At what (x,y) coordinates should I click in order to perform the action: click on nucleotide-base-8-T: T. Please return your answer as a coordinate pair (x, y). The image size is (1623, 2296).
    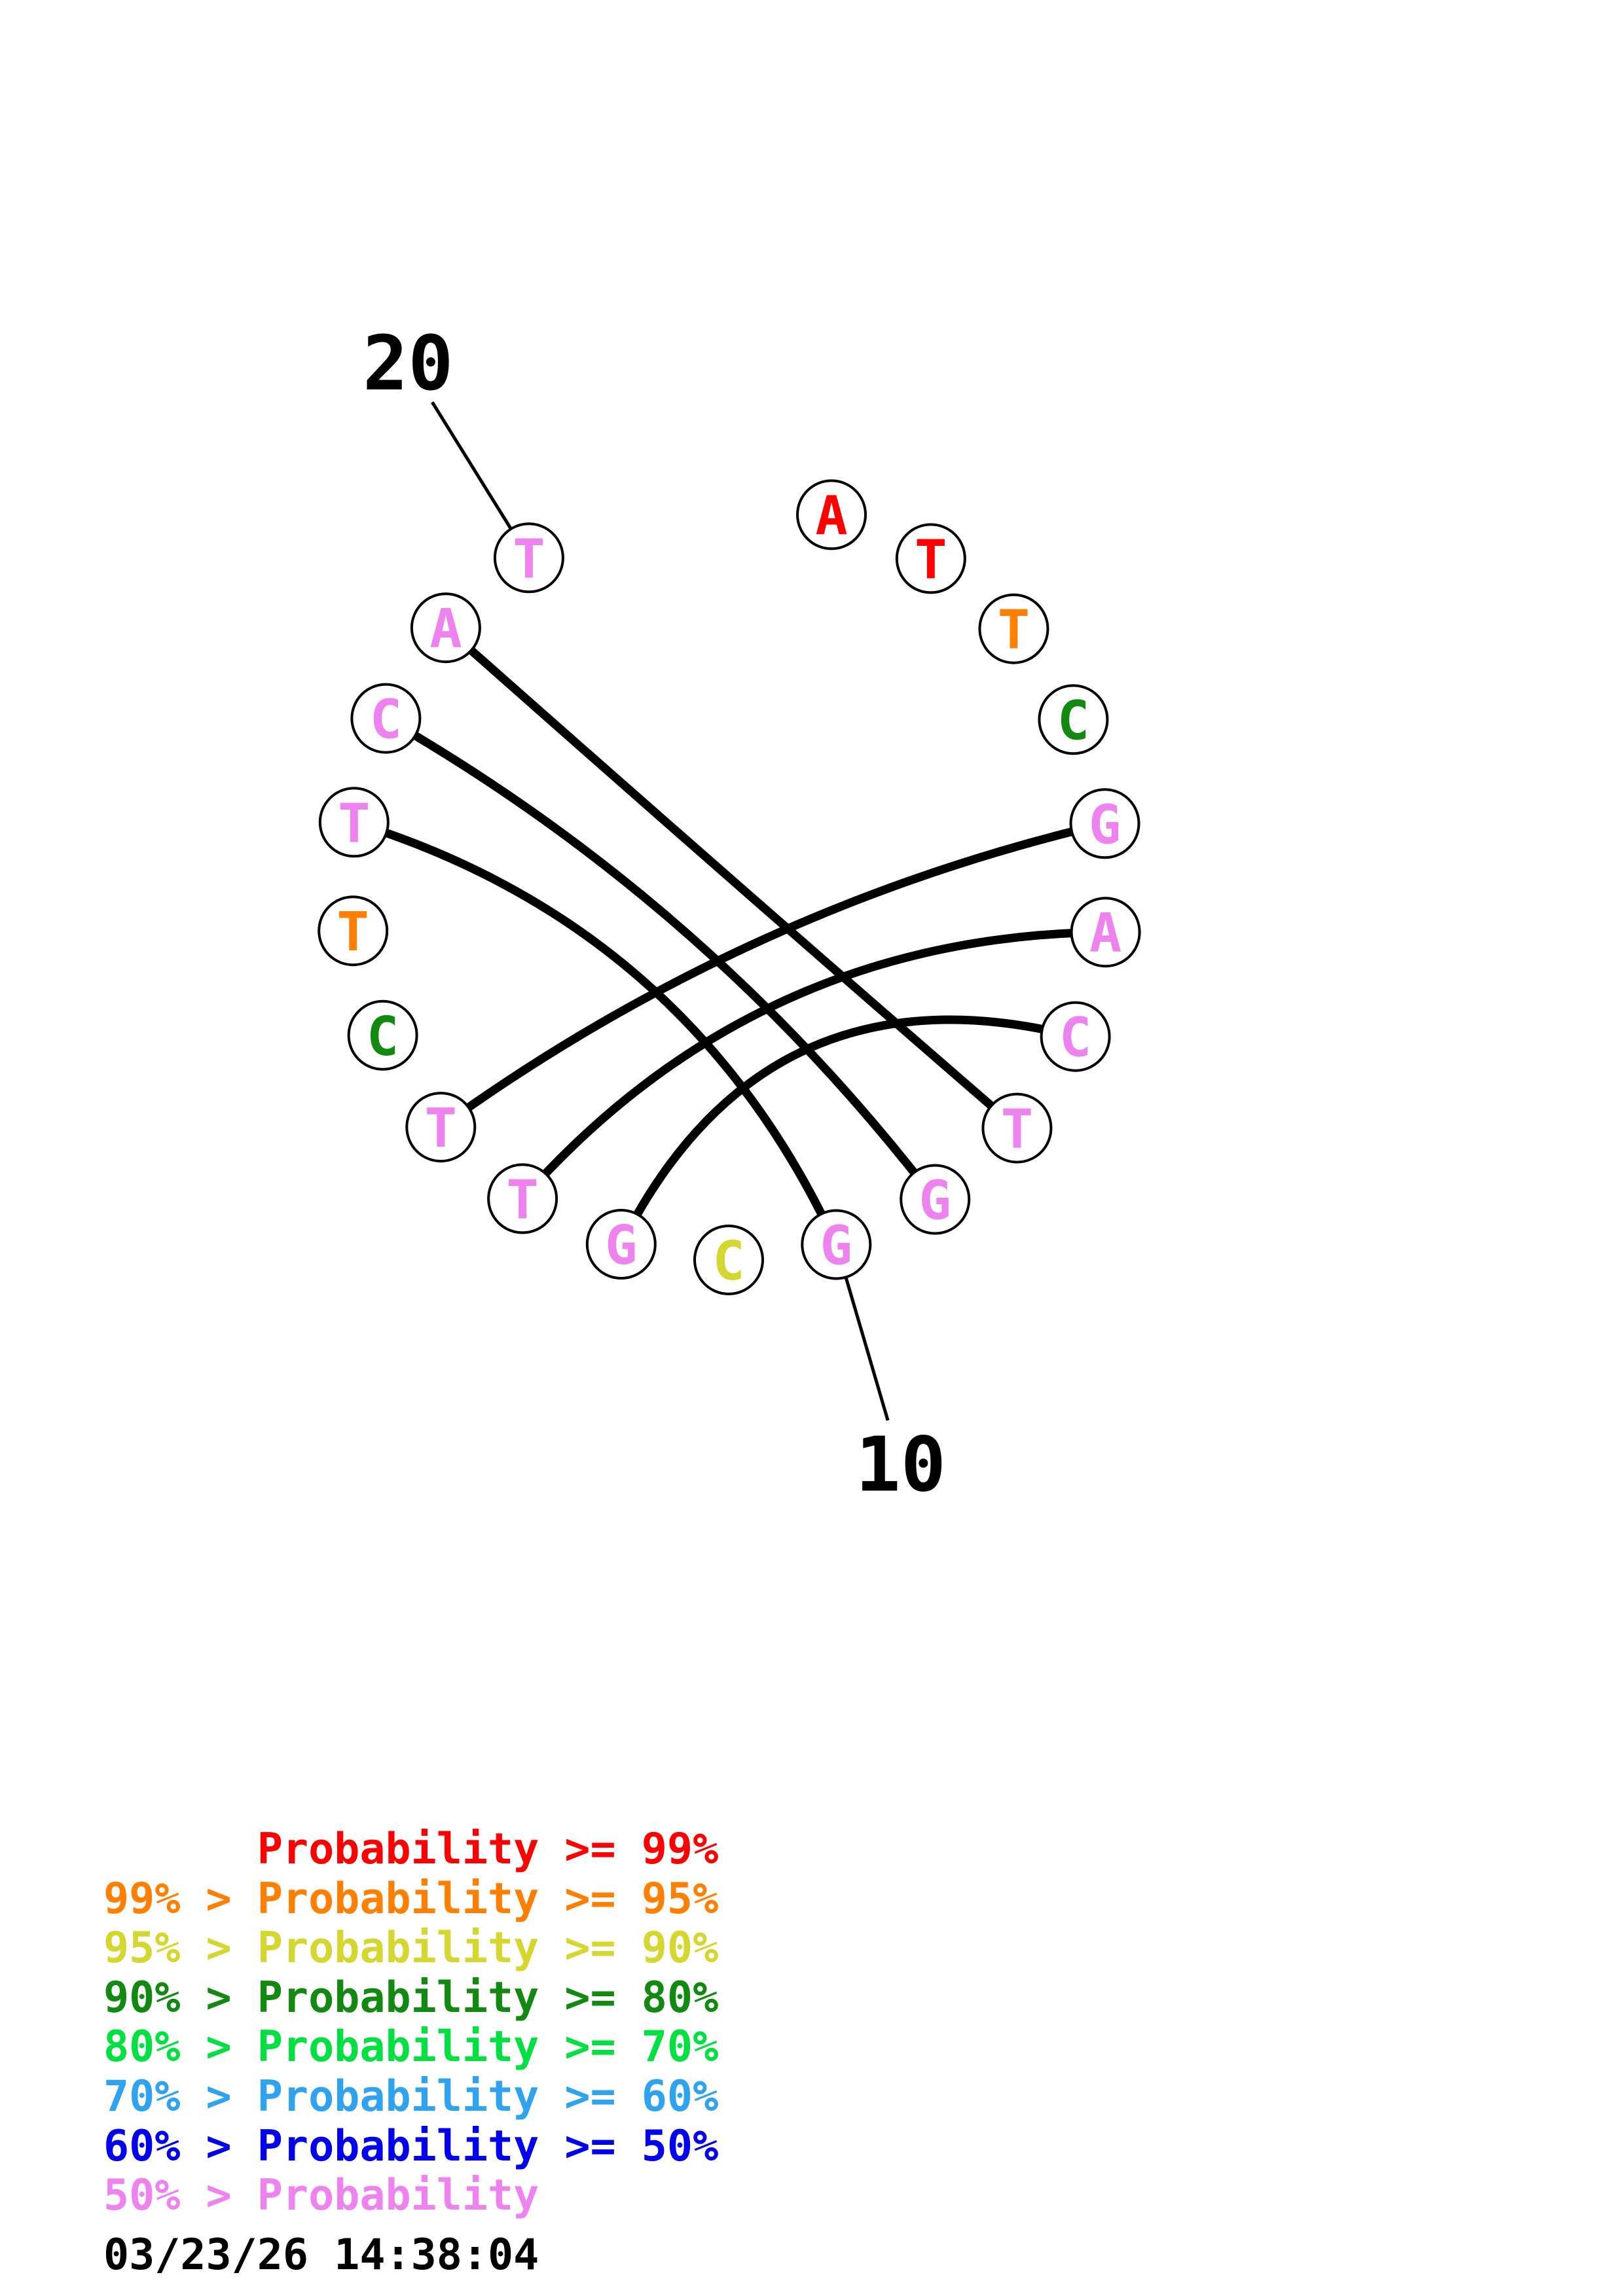
    Looking at the image, I should click on (1017, 1130).